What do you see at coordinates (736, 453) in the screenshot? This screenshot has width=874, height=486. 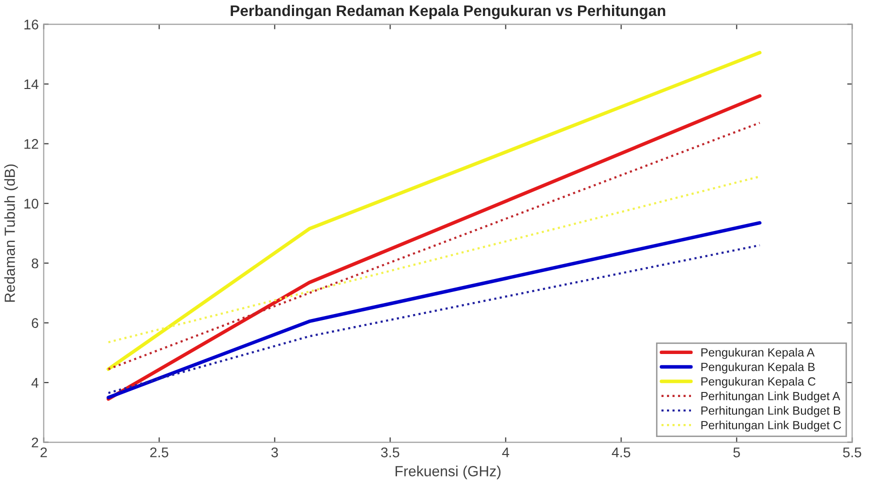 I see `x-tick-label: 5` at bounding box center [736, 453].